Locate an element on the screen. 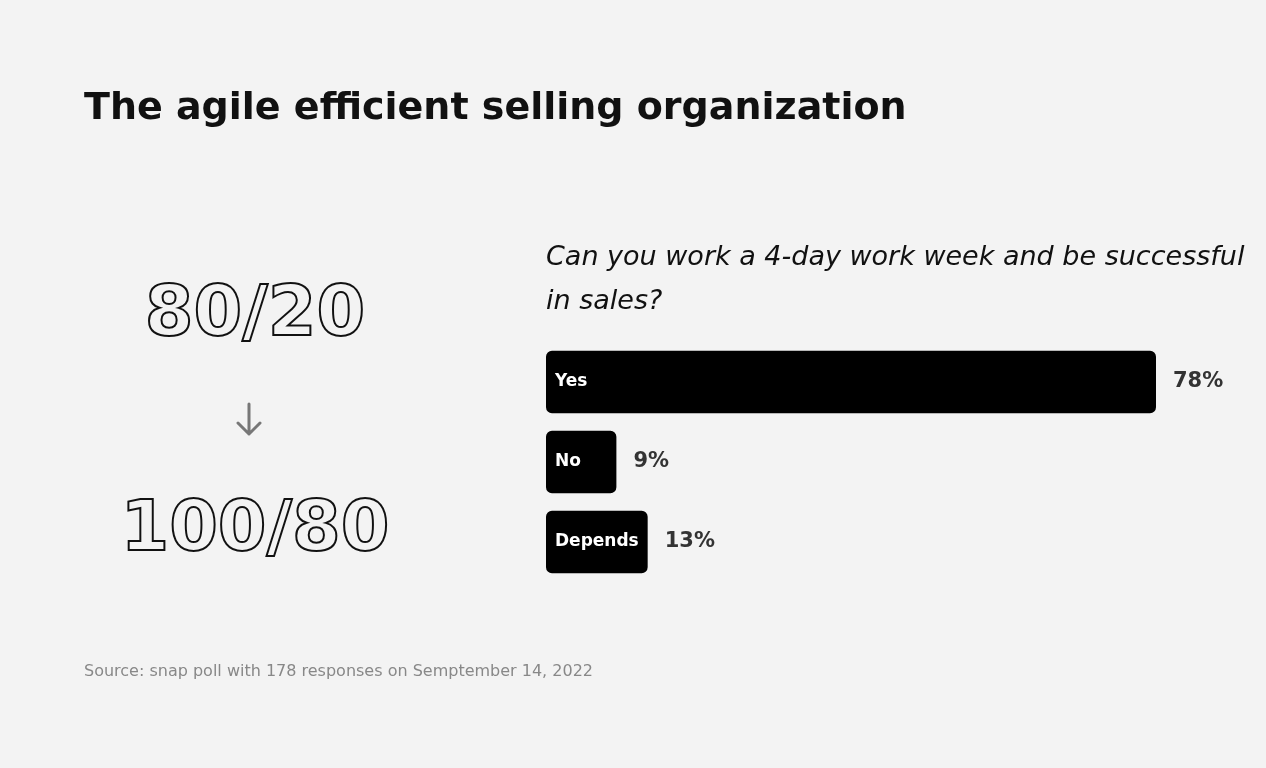  text: 80/20 is located at coordinates (255, 311).